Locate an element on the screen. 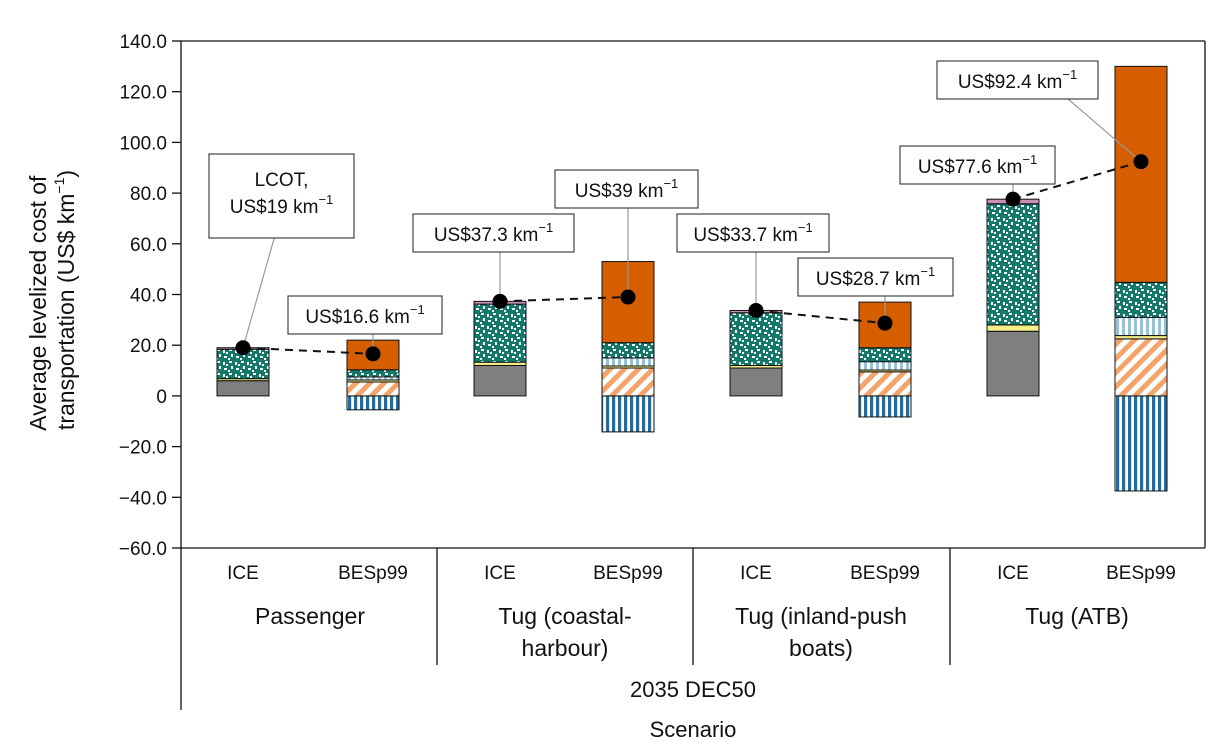  lcot-annotation: US$39 km−1 is located at coordinates (626, 237).